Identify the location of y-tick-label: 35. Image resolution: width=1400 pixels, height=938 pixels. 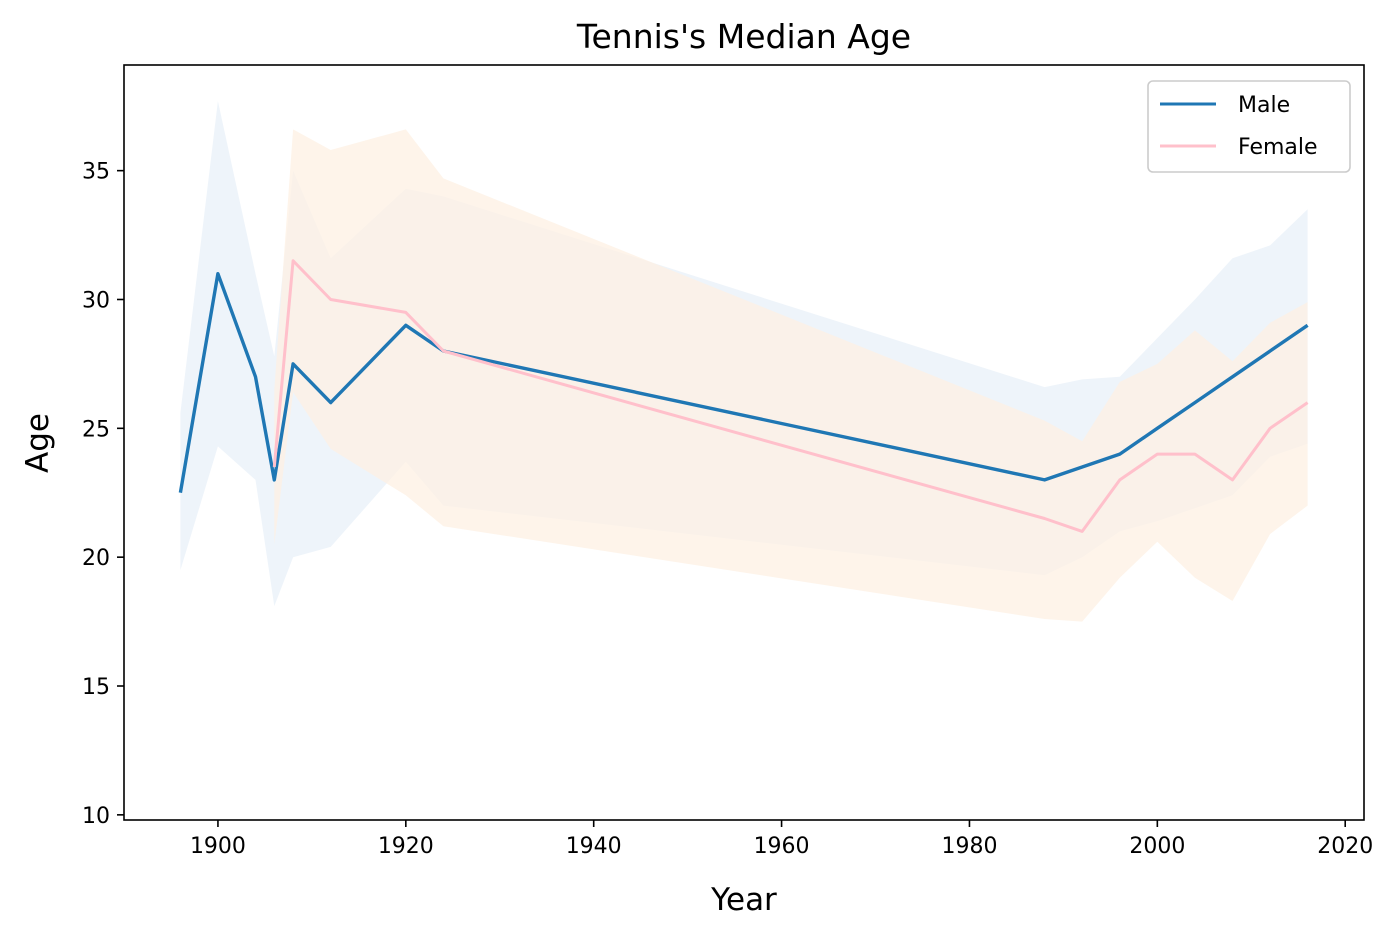
(96, 172).